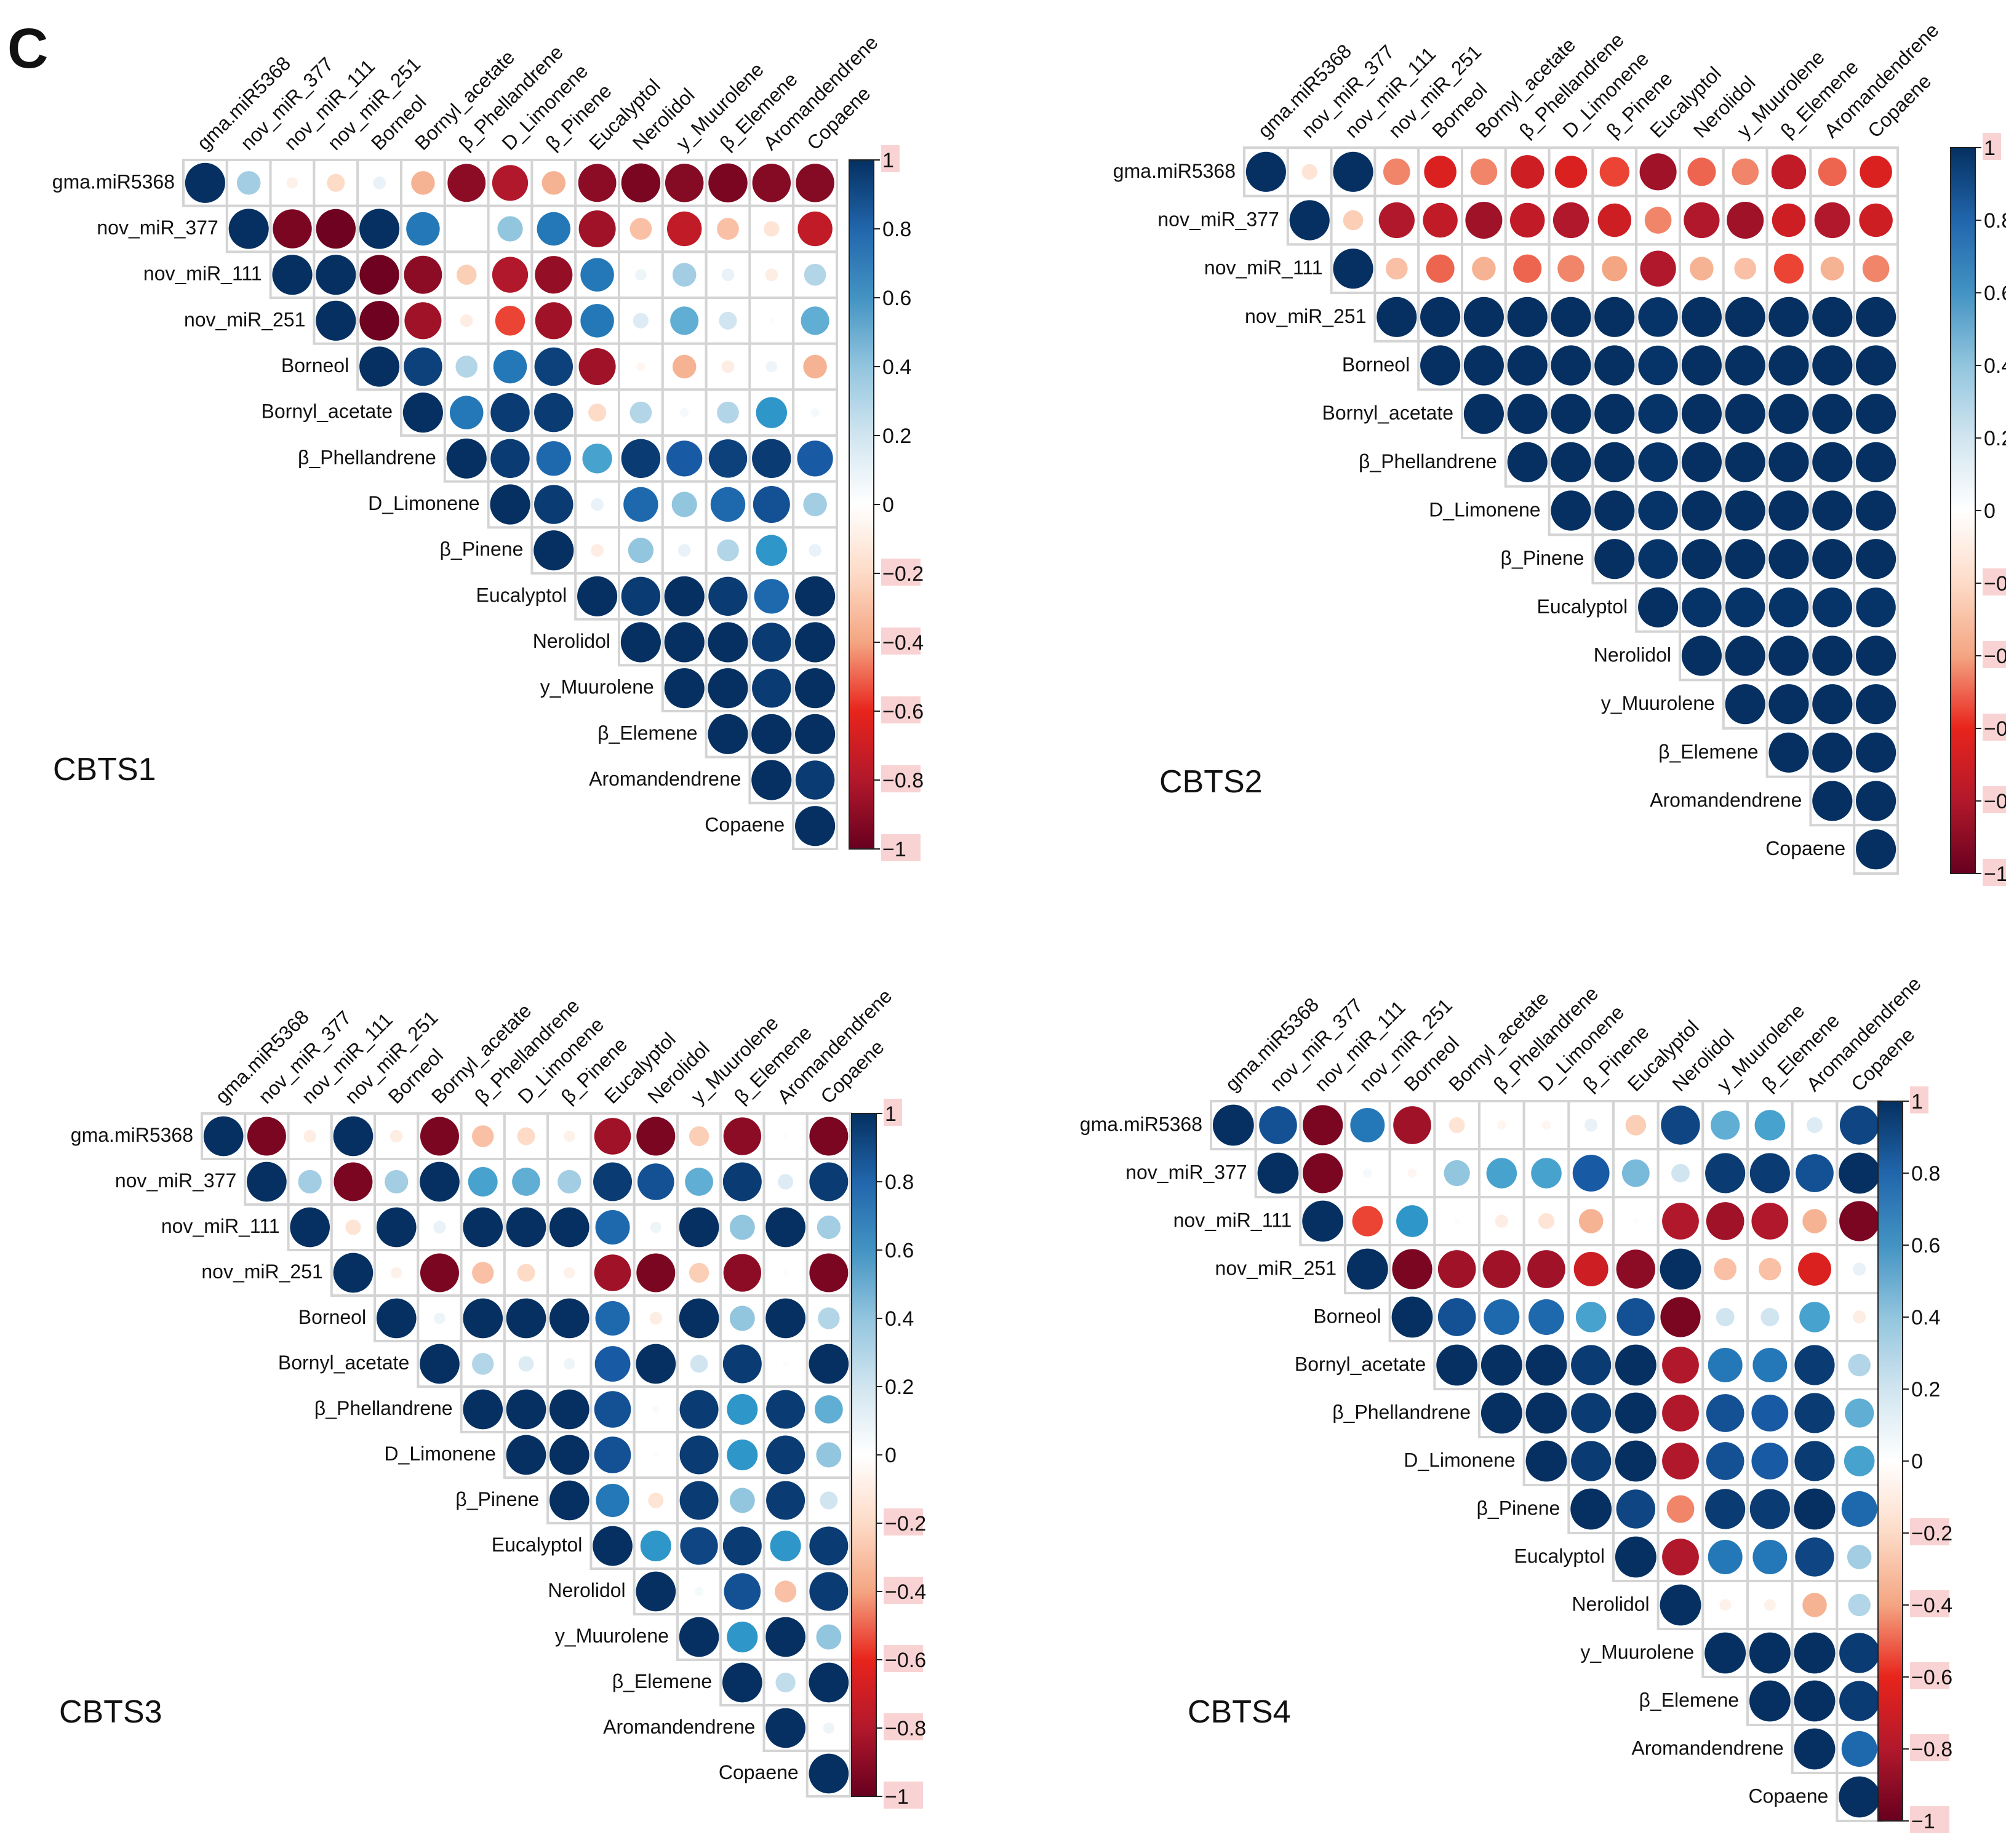 This screenshot has height=1848, width=2006. Describe the element at coordinates (1263, 268) in the screenshot. I see `row-label: nov_miR_111` at that location.